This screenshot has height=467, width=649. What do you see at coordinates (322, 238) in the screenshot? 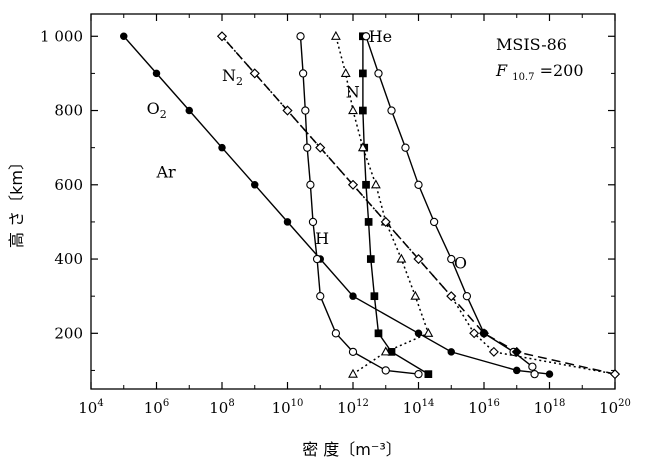
I see `series-label-main: H` at bounding box center [322, 238].